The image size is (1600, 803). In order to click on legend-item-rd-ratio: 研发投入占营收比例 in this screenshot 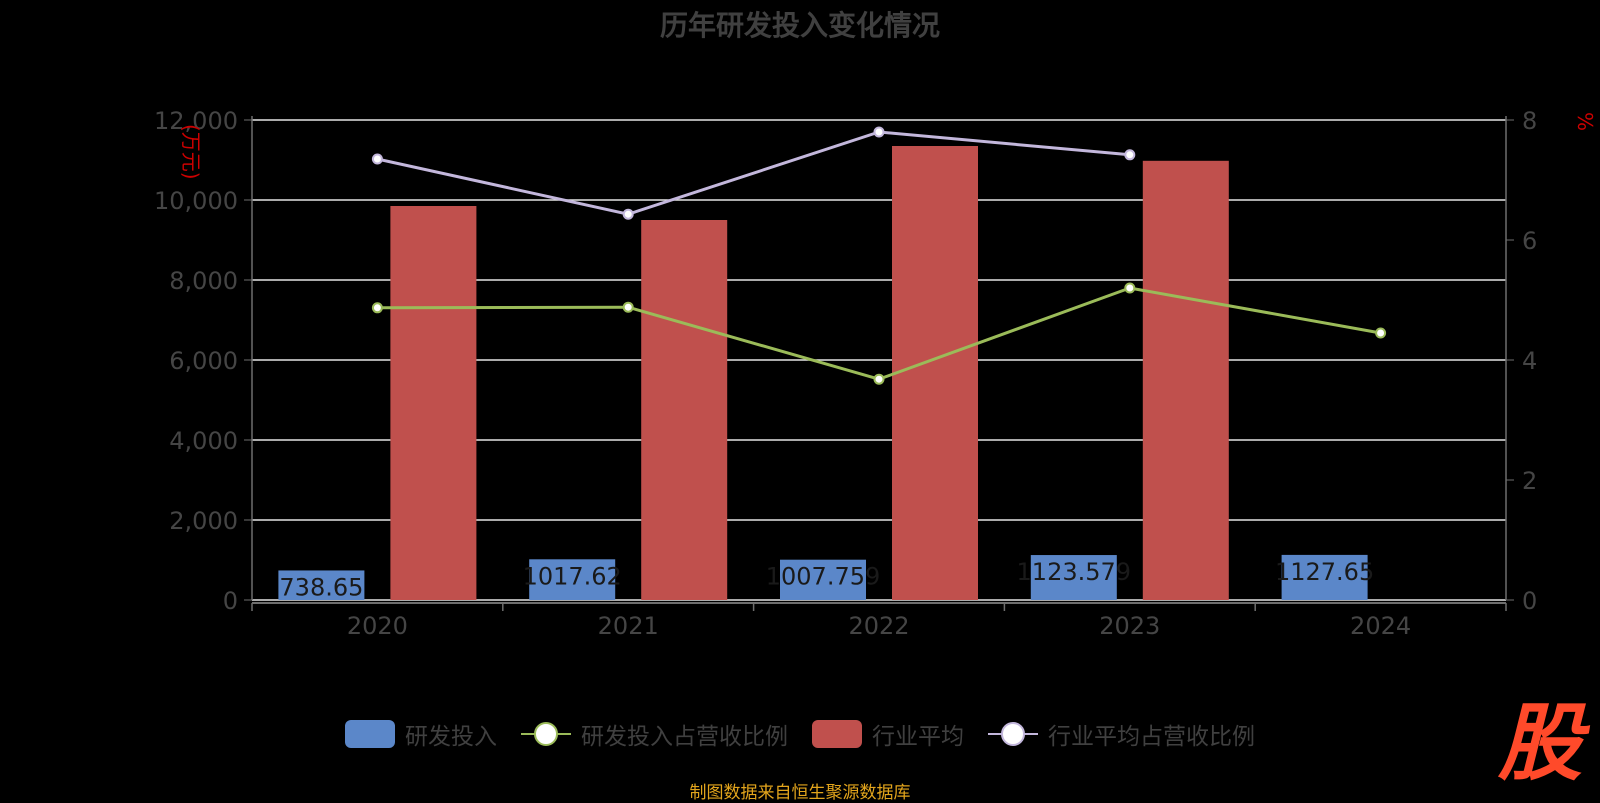, I will do `click(654, 734)`.